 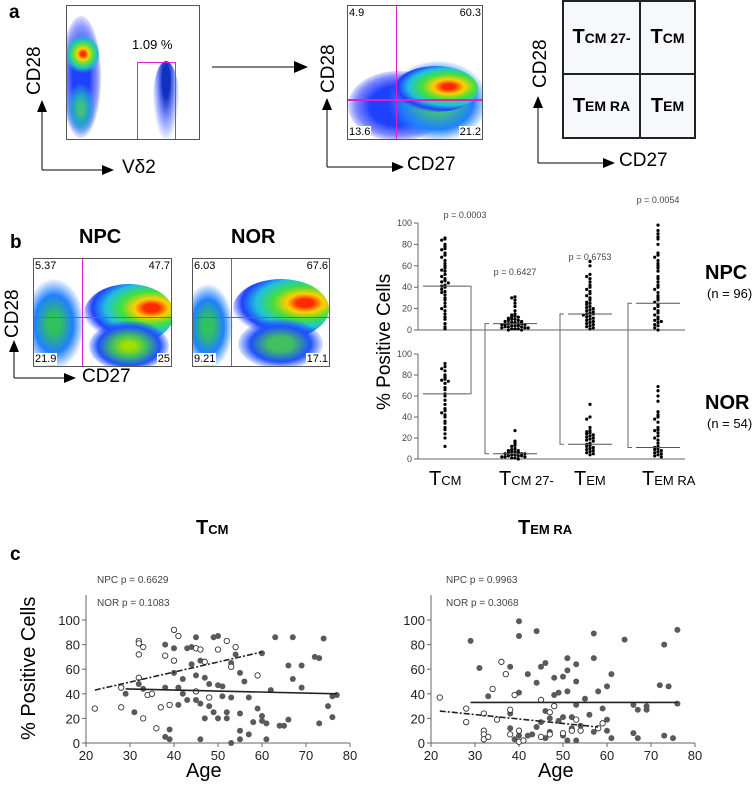 I want to click on x-tick-label: 70, so click(x=306, y=754).